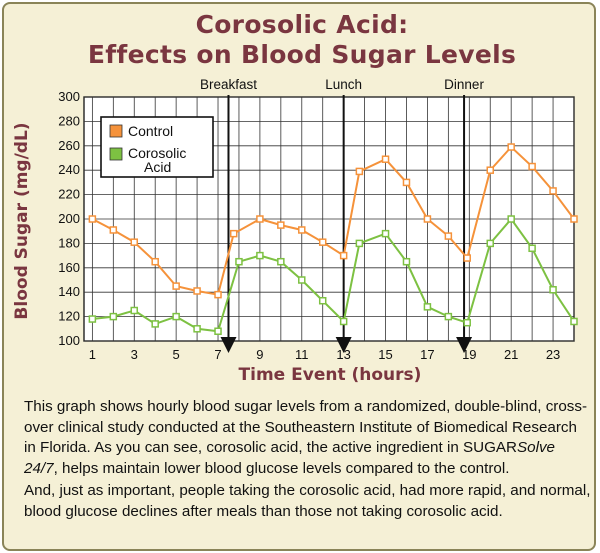 This screenshot has height=553, width=600. I want to click on y-tick-label: 200, so click(69, 218).